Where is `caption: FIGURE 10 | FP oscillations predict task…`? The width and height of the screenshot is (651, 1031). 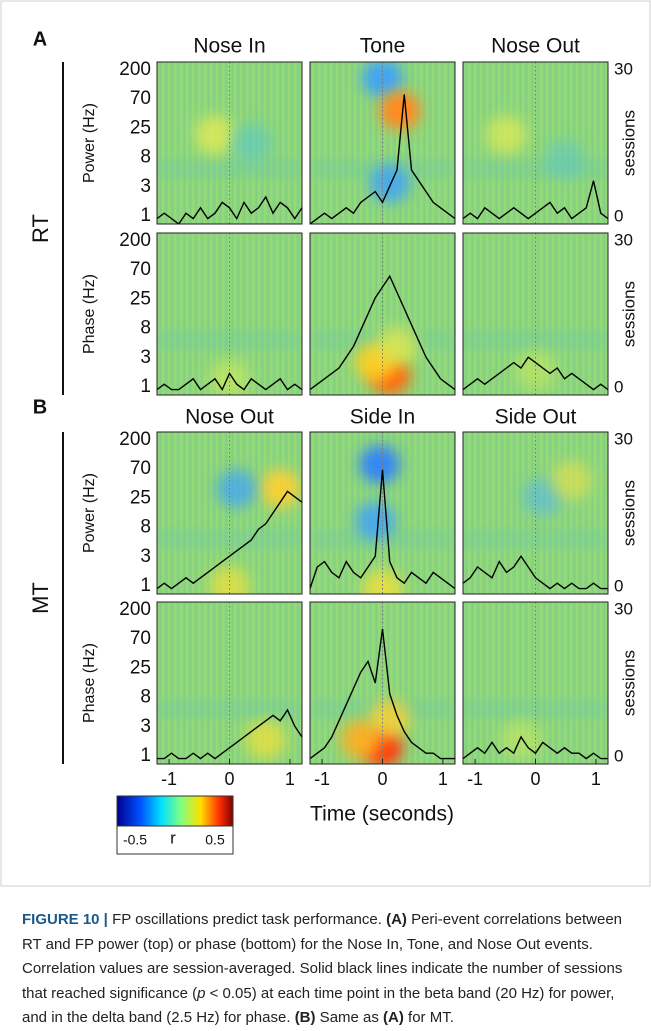 caption: FIGURE 10 | FP oscillations predict task… is located at coordinates (327, 969).